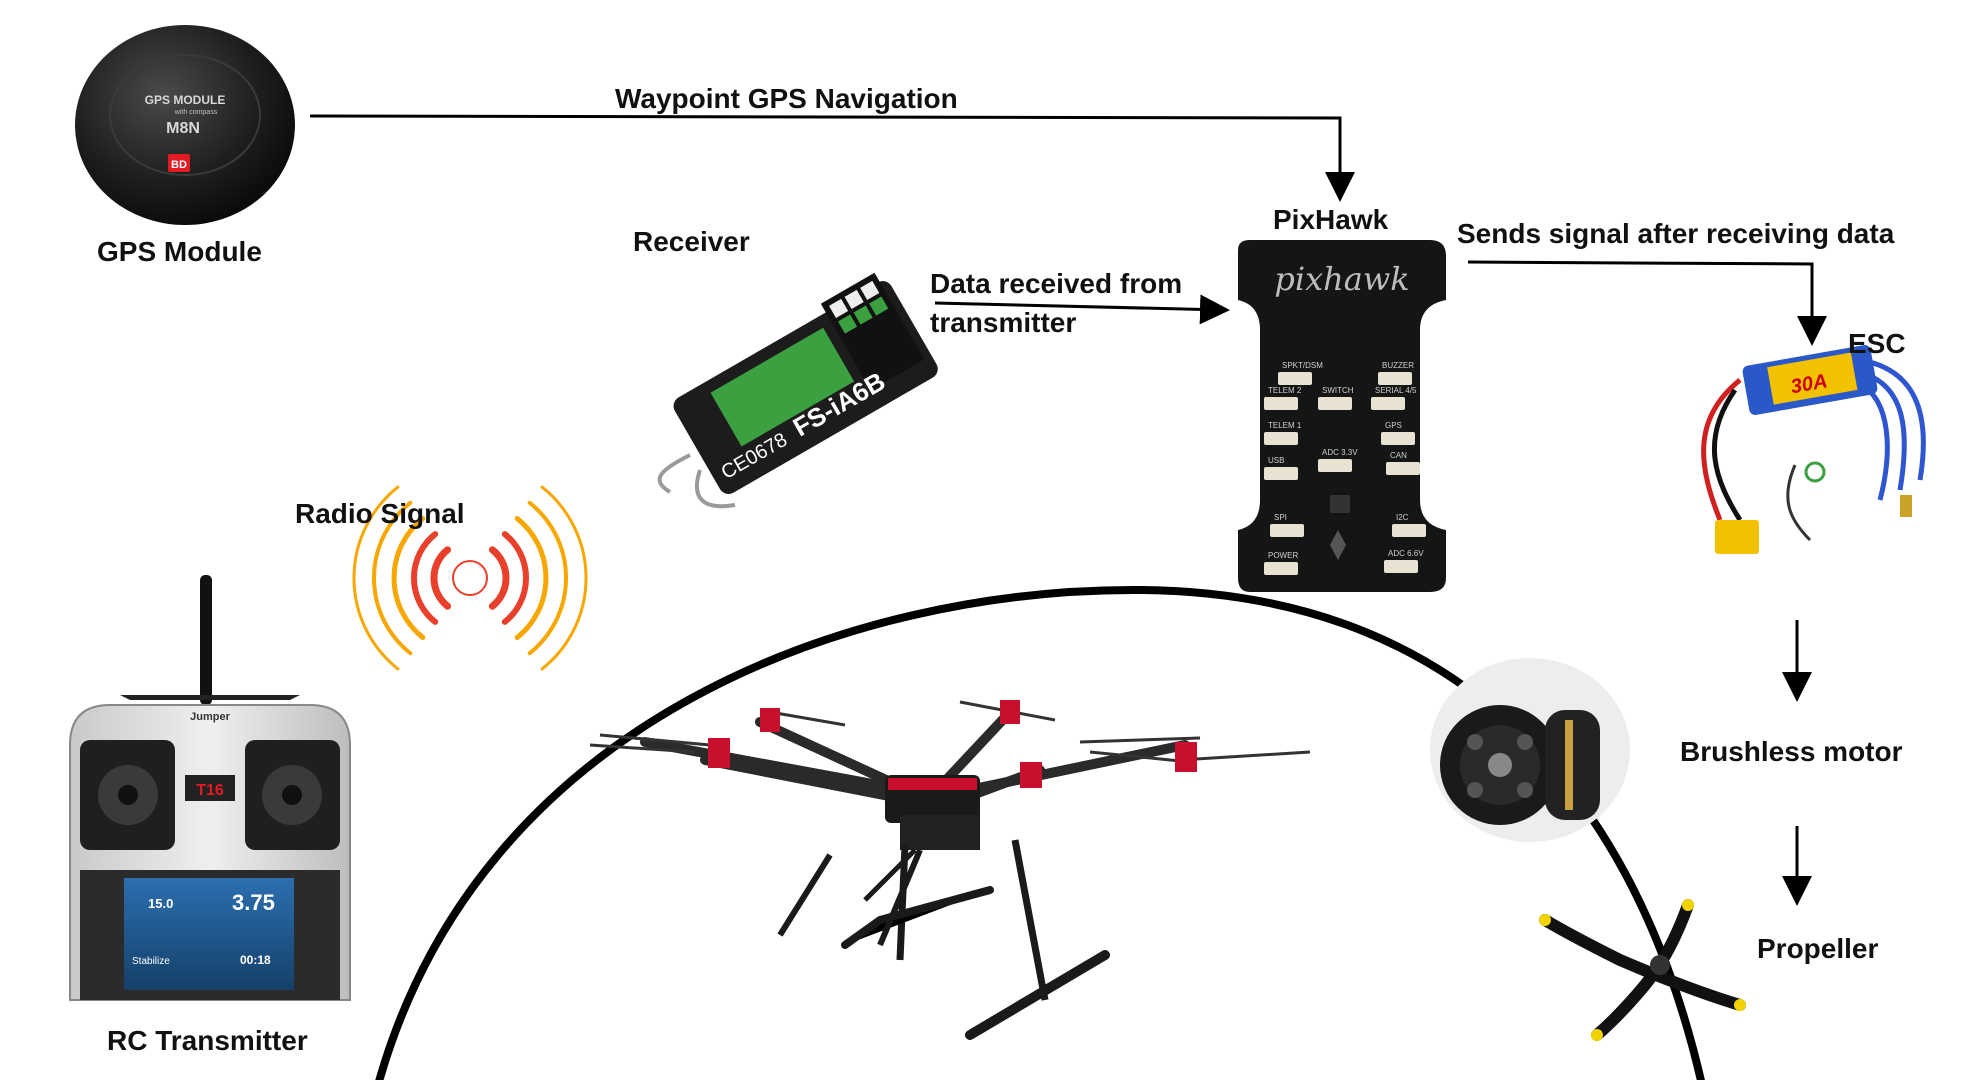 The height and width of the screenshot is (1085, 1965). What do you see at coordinates (1396, 390) in the screenshot?
I see `pixhawk-port-label: SERIAL 4/5` at bounding box center [1396, 390].